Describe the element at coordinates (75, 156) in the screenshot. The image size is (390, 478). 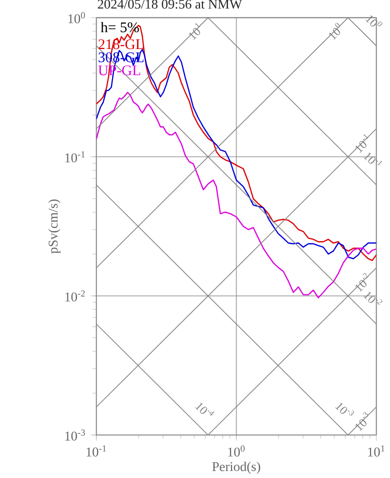
I see `y-tick-label: 10$^{-1}$` at that location.